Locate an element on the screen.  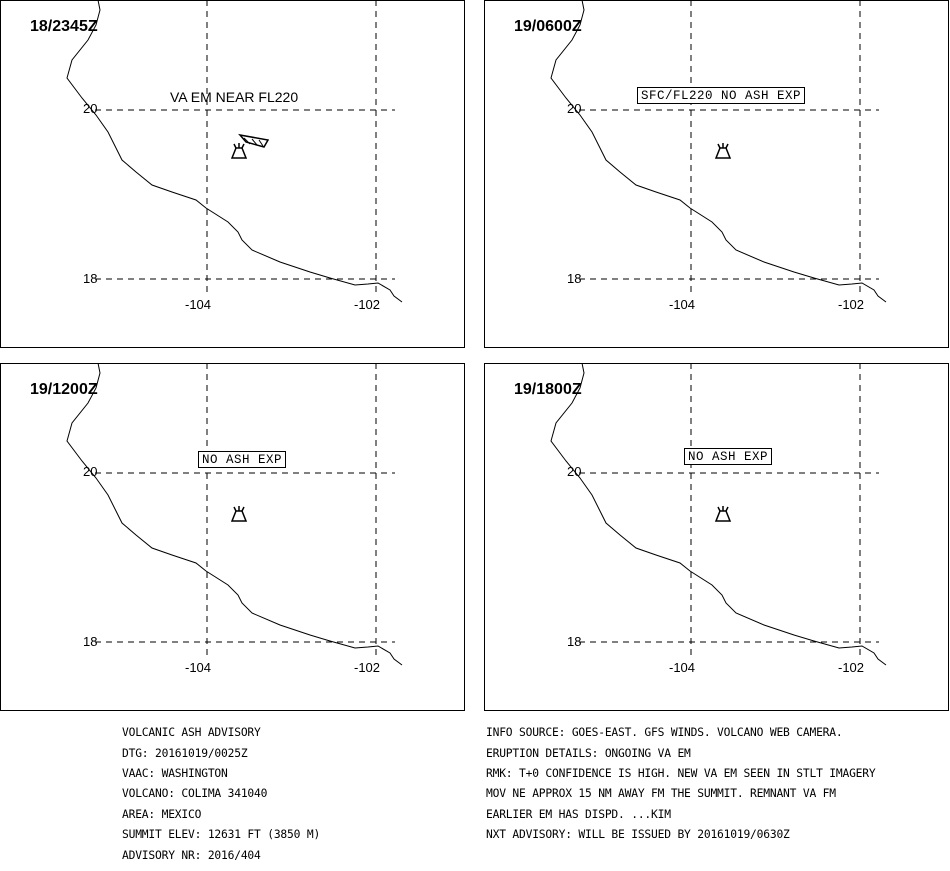
ash-label: VA EM NEAR FL220 is located at coordinates (234, 97).